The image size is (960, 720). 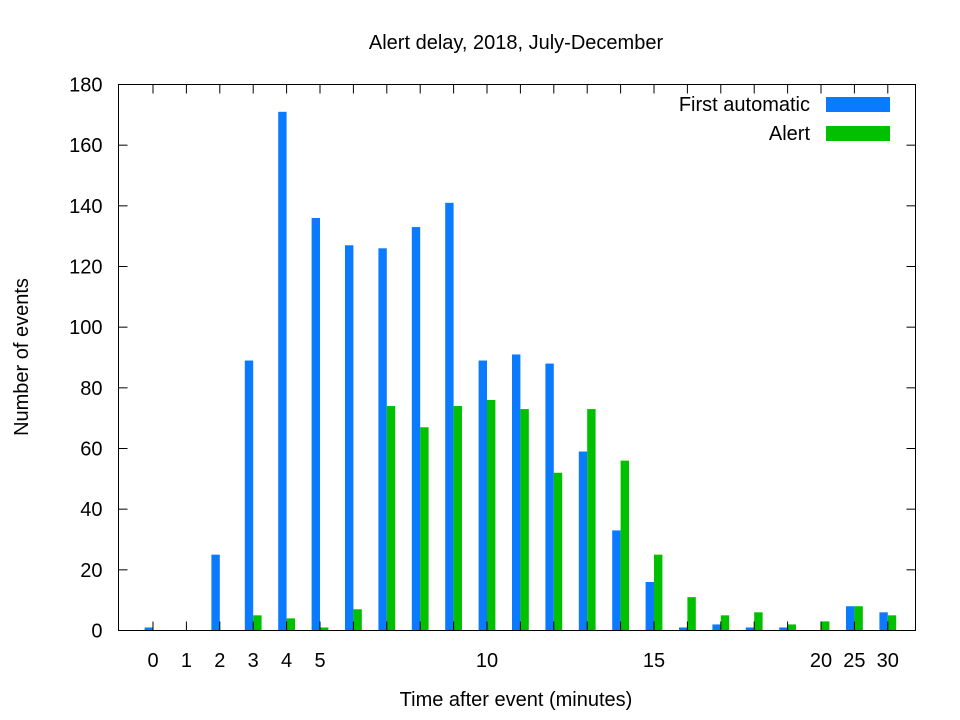 I want to click on y-tick-label: 80, so click(x=91, y=389).